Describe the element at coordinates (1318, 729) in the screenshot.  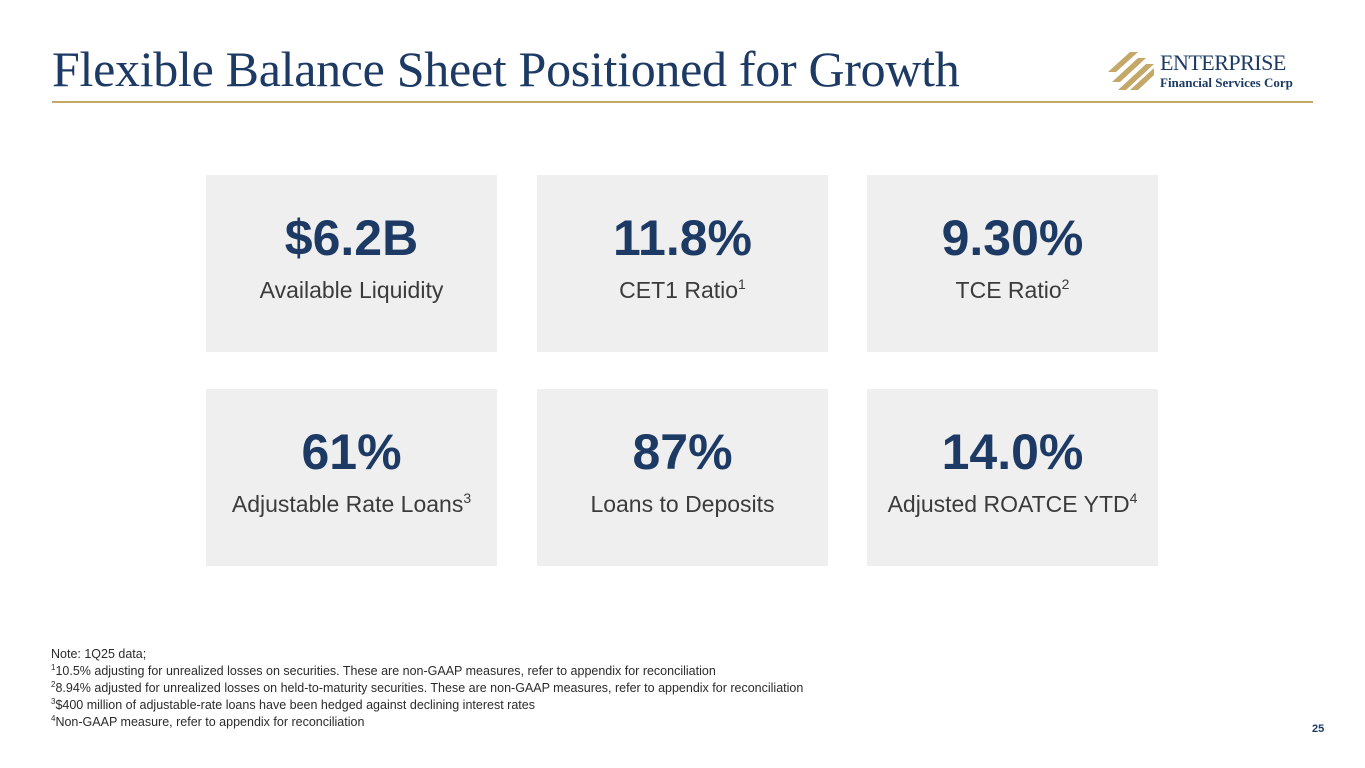
I see `page-number: 25` at that location.